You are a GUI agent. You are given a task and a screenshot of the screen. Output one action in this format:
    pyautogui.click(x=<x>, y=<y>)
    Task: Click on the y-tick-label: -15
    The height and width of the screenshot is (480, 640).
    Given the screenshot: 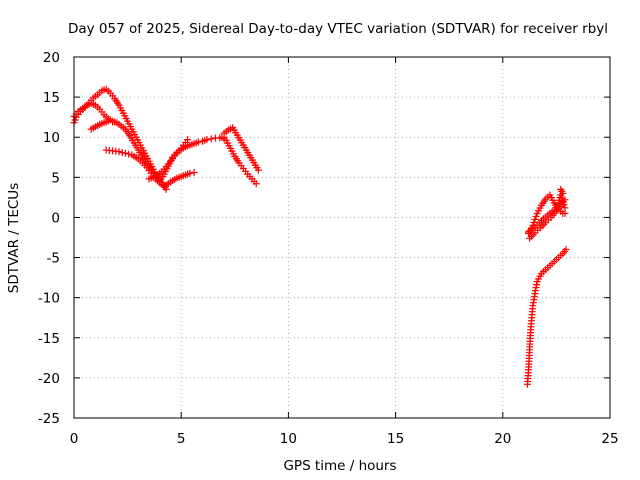 What is the action you would take?
    pyautogui.click(x=49, y=339)
    